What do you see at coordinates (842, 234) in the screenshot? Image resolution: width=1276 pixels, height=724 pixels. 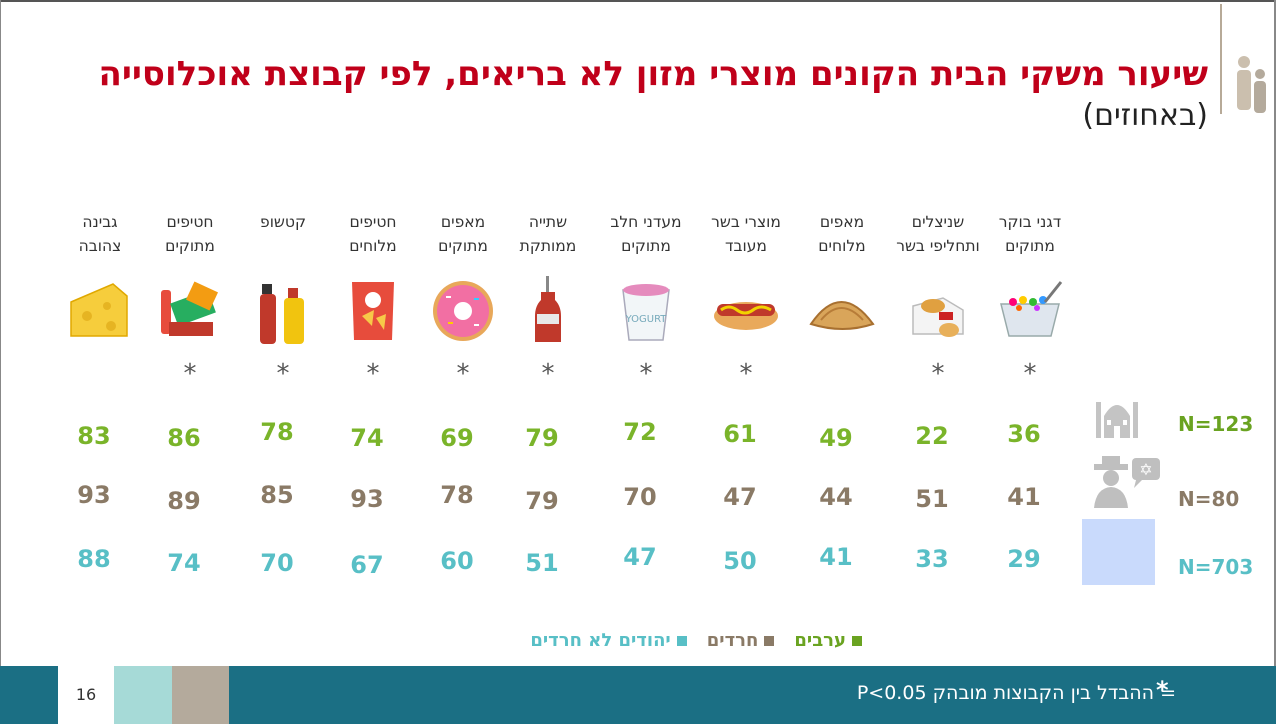 I see `product-label: מאפים מלוחים` at bounding box center [842, 234].